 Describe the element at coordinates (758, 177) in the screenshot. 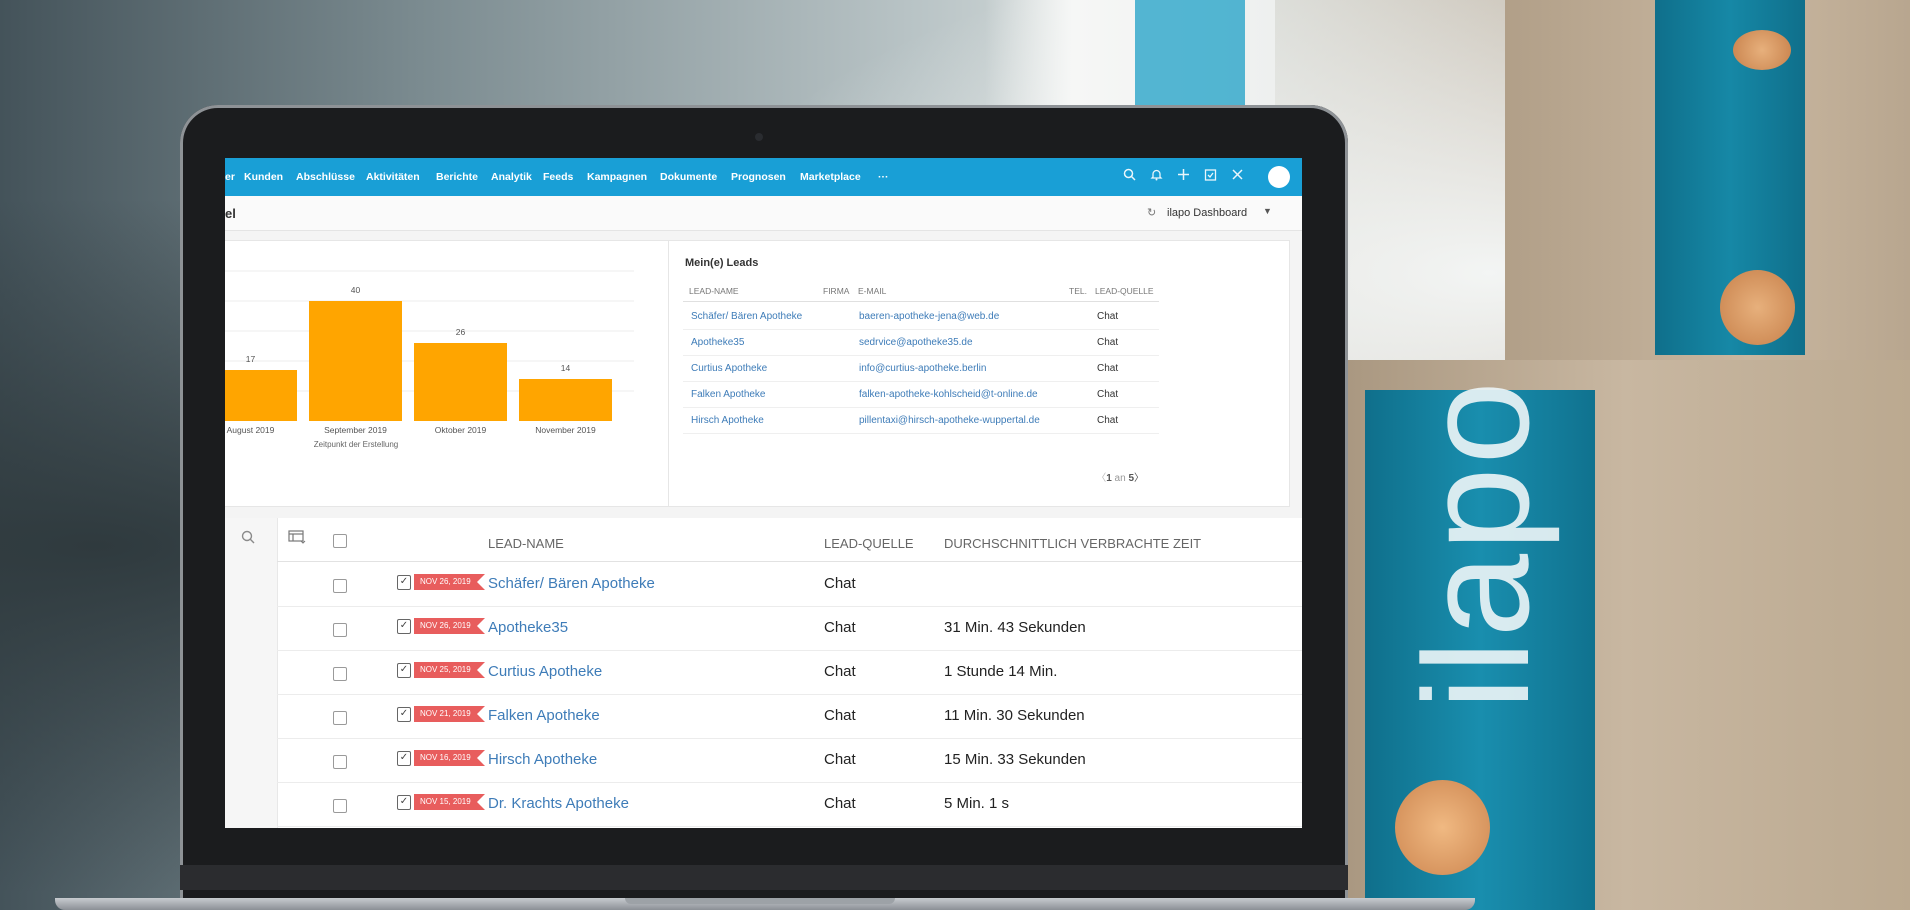

I see `nav-item-prognosen: Prognosen` at that location.